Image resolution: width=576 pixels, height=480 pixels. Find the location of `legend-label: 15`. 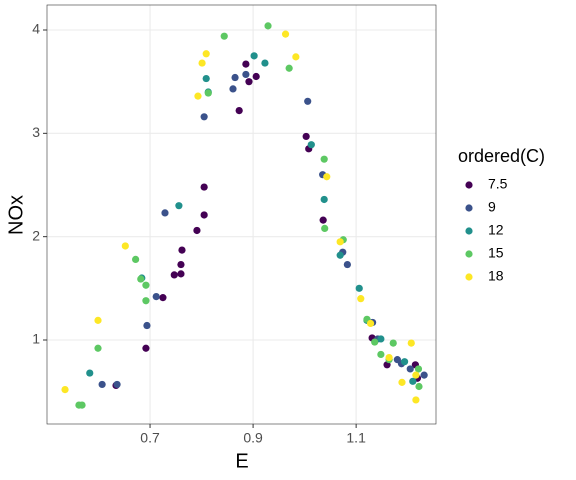

legend-label: 15 is located at coordinates (496, 253).